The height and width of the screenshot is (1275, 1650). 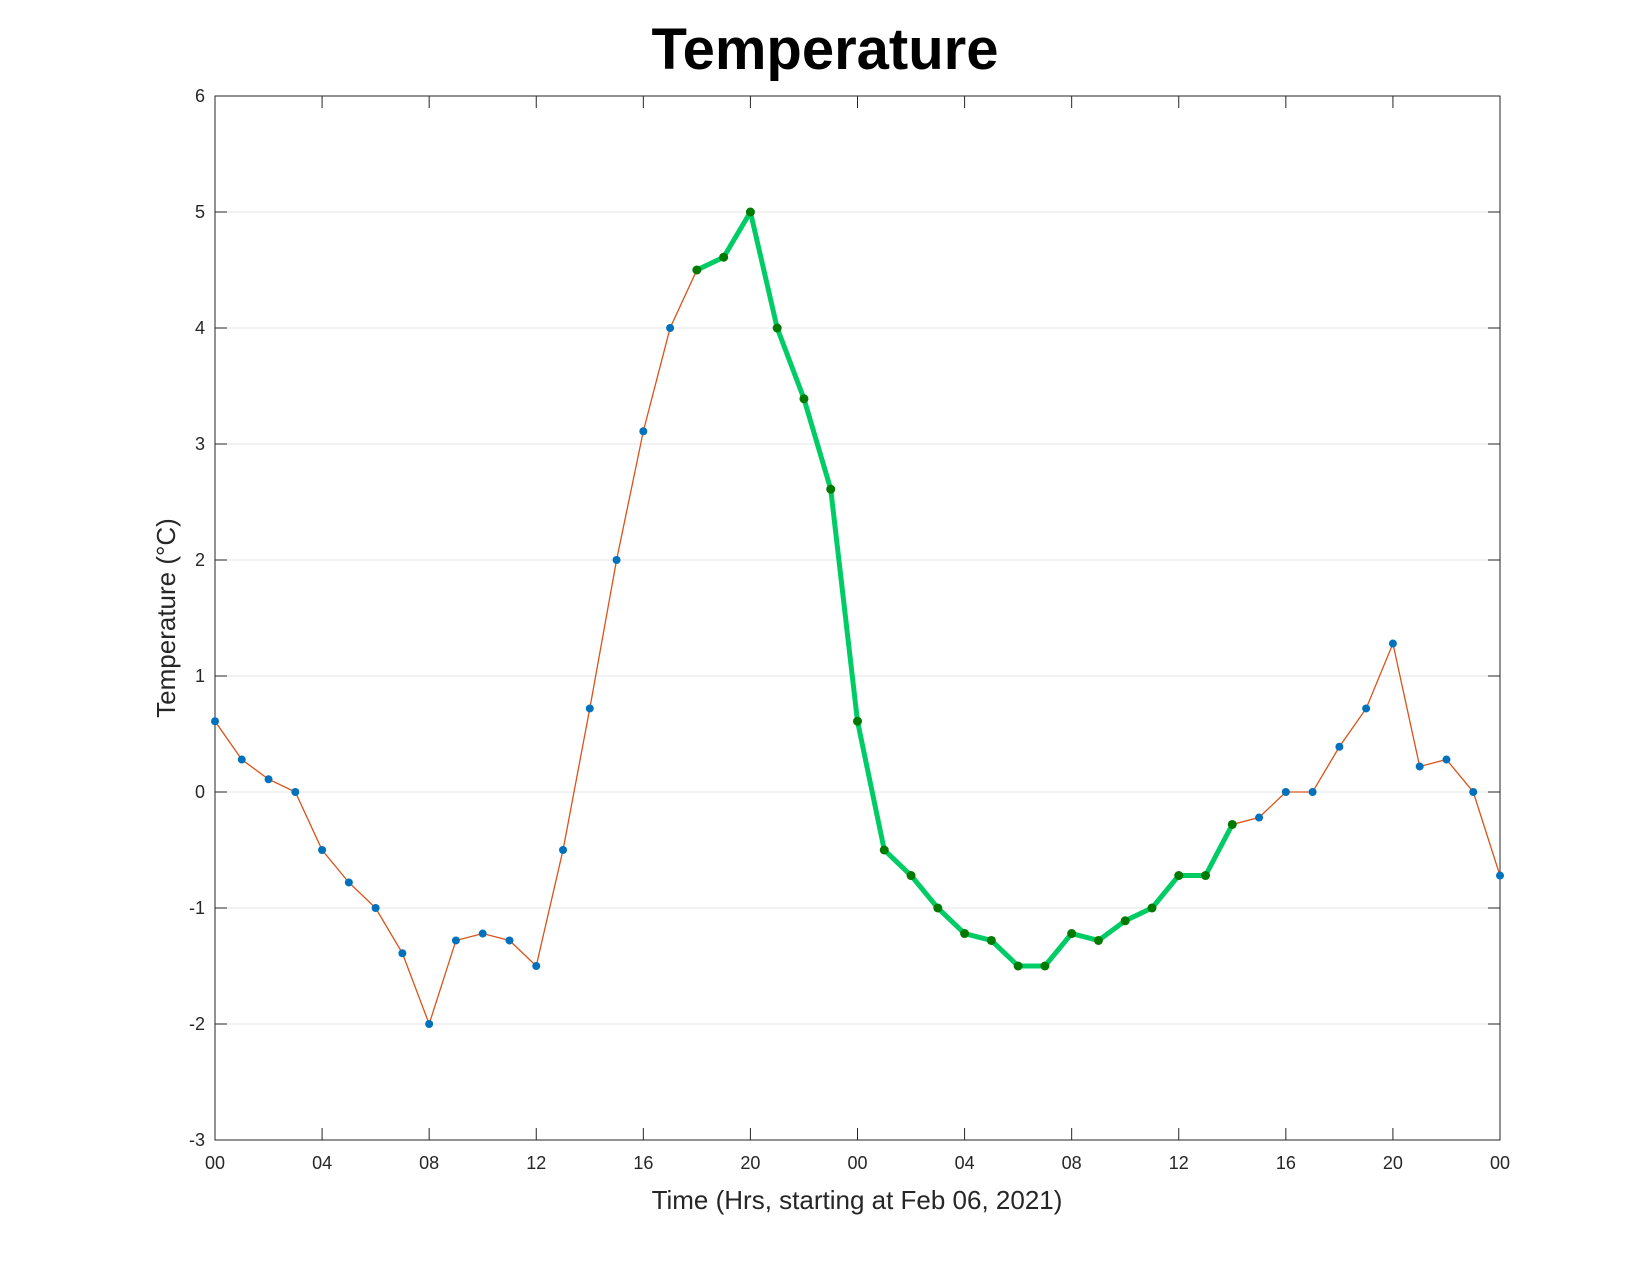 What do you see at coordinates (200, 212) in the screenshot?
I see `y-tick-label: 5` at bounding box center [200, 212].